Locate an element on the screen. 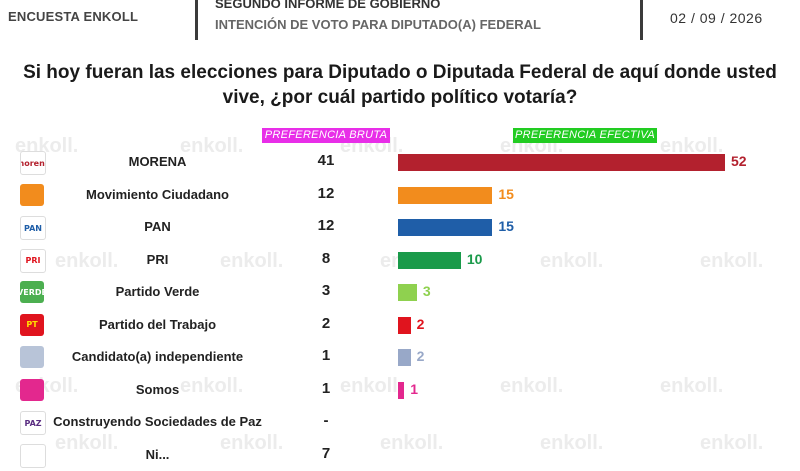 The width and height of the screenshot is (800, 471). report-date: 02 / 09 / 2026 is located at coordinates (716, 18).